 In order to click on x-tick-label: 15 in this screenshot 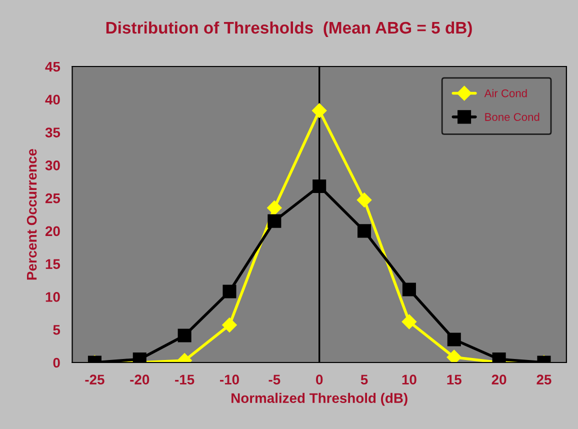, I will do `click(454, 379)`.